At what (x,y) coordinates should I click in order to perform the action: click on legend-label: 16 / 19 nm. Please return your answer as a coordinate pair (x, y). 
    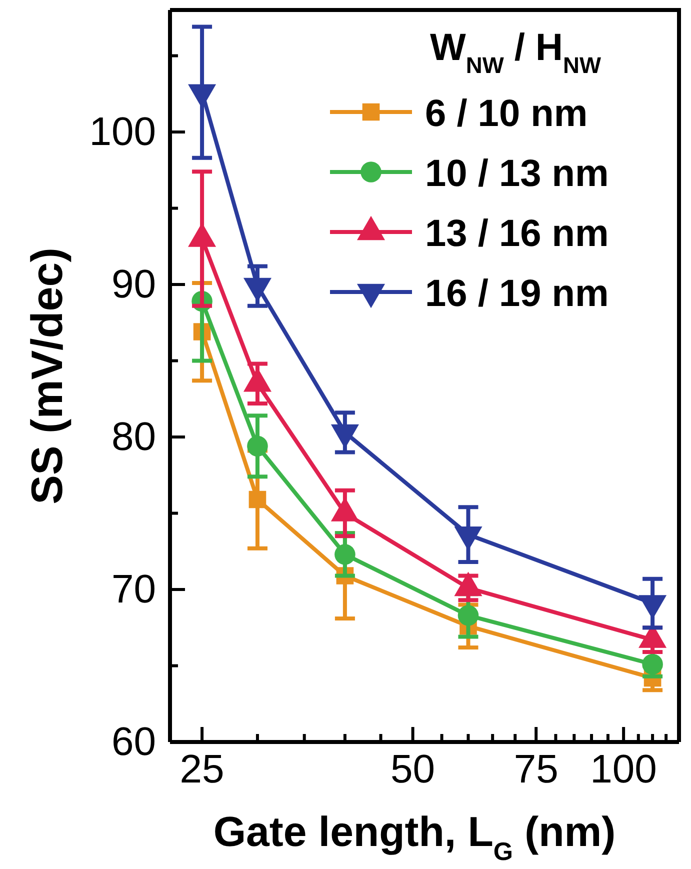
    Looking at the image, I should click on (517, 294).